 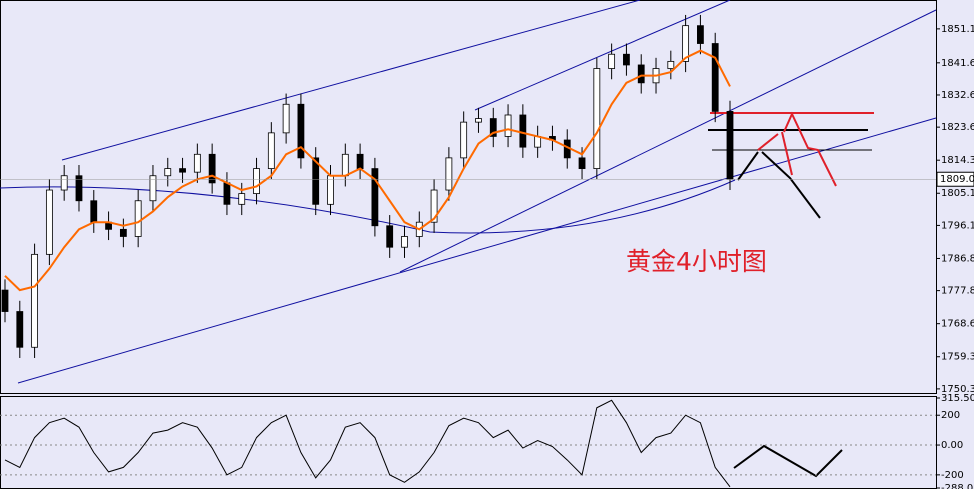 I want to click on y-tick-label: 200, so click(x=950, y=415).